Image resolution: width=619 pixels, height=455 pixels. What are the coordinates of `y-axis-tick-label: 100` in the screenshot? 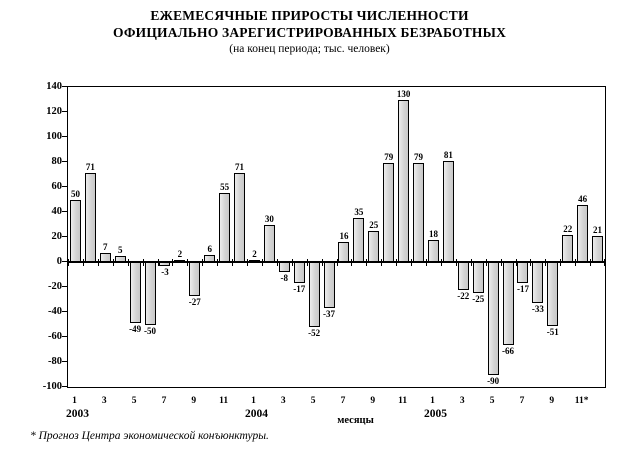 It's located at (54, 136).